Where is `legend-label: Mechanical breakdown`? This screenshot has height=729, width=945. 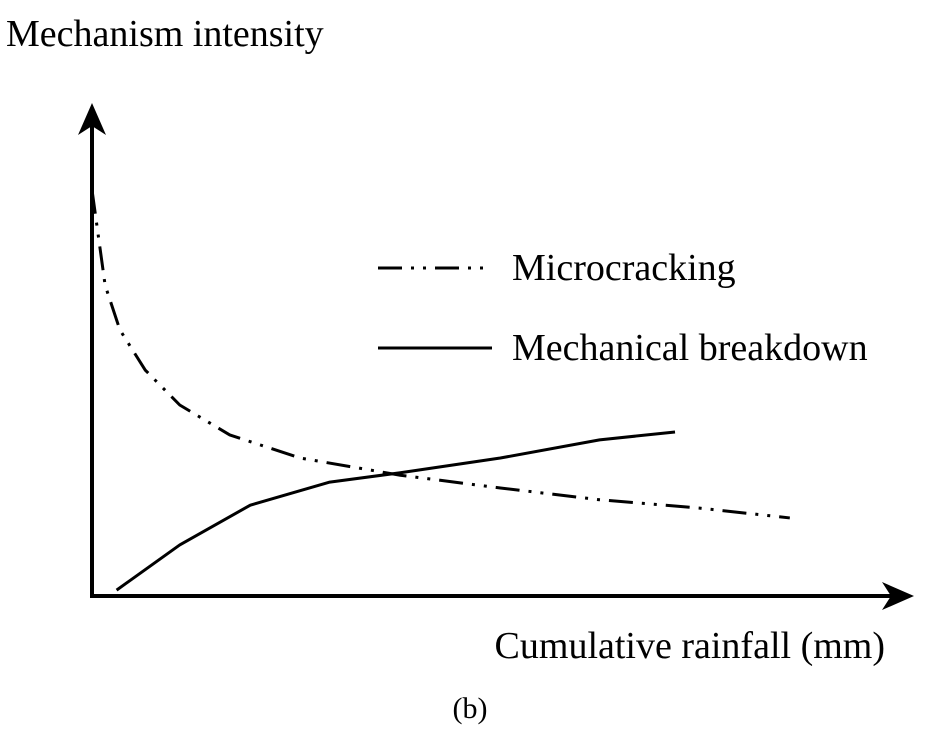 legend-label: Mechanical breakdown is located at coordinates (690, 348).